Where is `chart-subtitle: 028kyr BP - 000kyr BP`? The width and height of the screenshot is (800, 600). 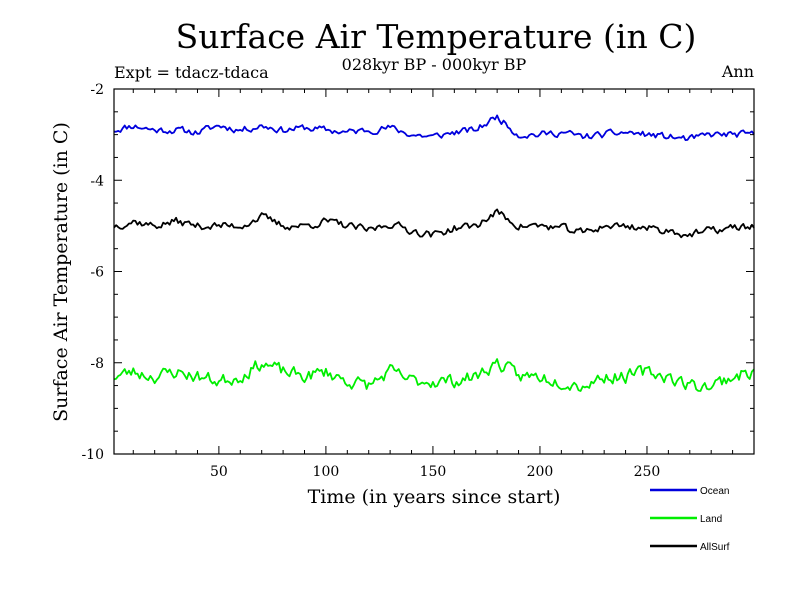 chart-subtitle: 028kyr BP - 000kyr BP is located at coordinates (434, 64).